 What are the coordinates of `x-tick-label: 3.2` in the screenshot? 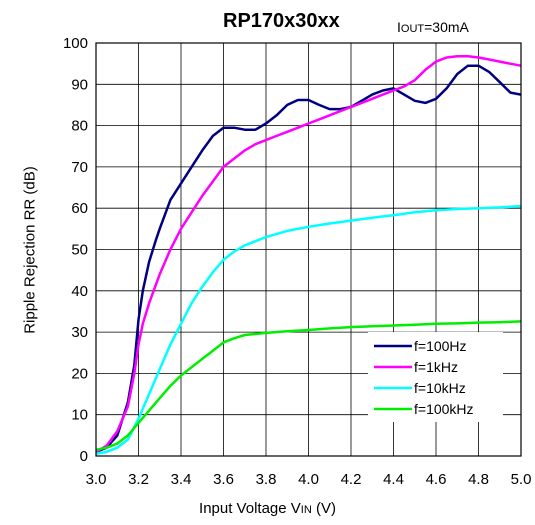 It's located at (138, 479).